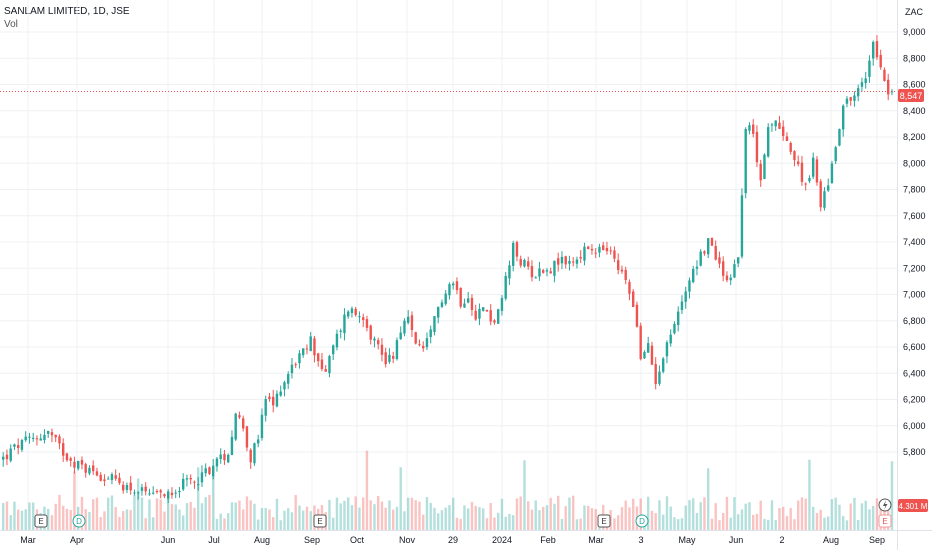 The image size is (932, 550). I want to click on price-tick-label: 8,000, so click(914, 163).